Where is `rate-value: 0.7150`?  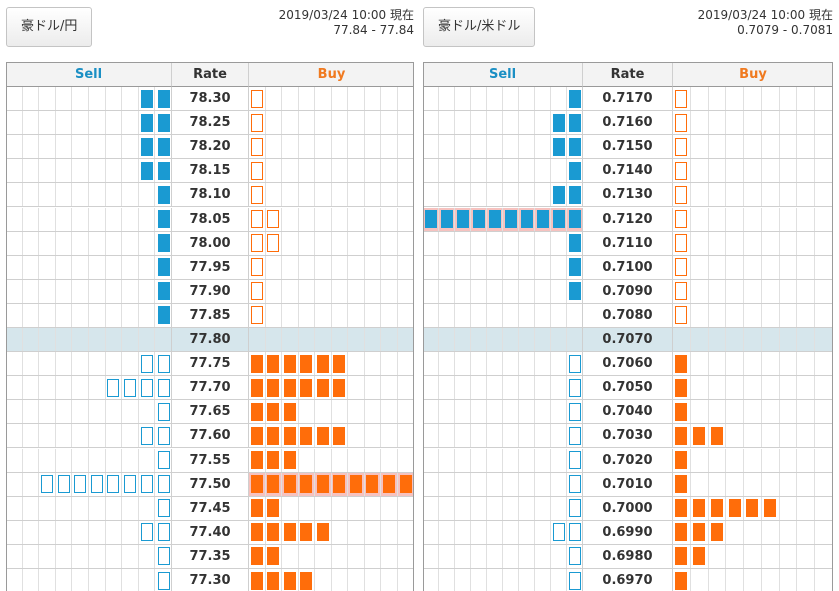
rate-value: 0.7150 is located at coordinates (628, 147).